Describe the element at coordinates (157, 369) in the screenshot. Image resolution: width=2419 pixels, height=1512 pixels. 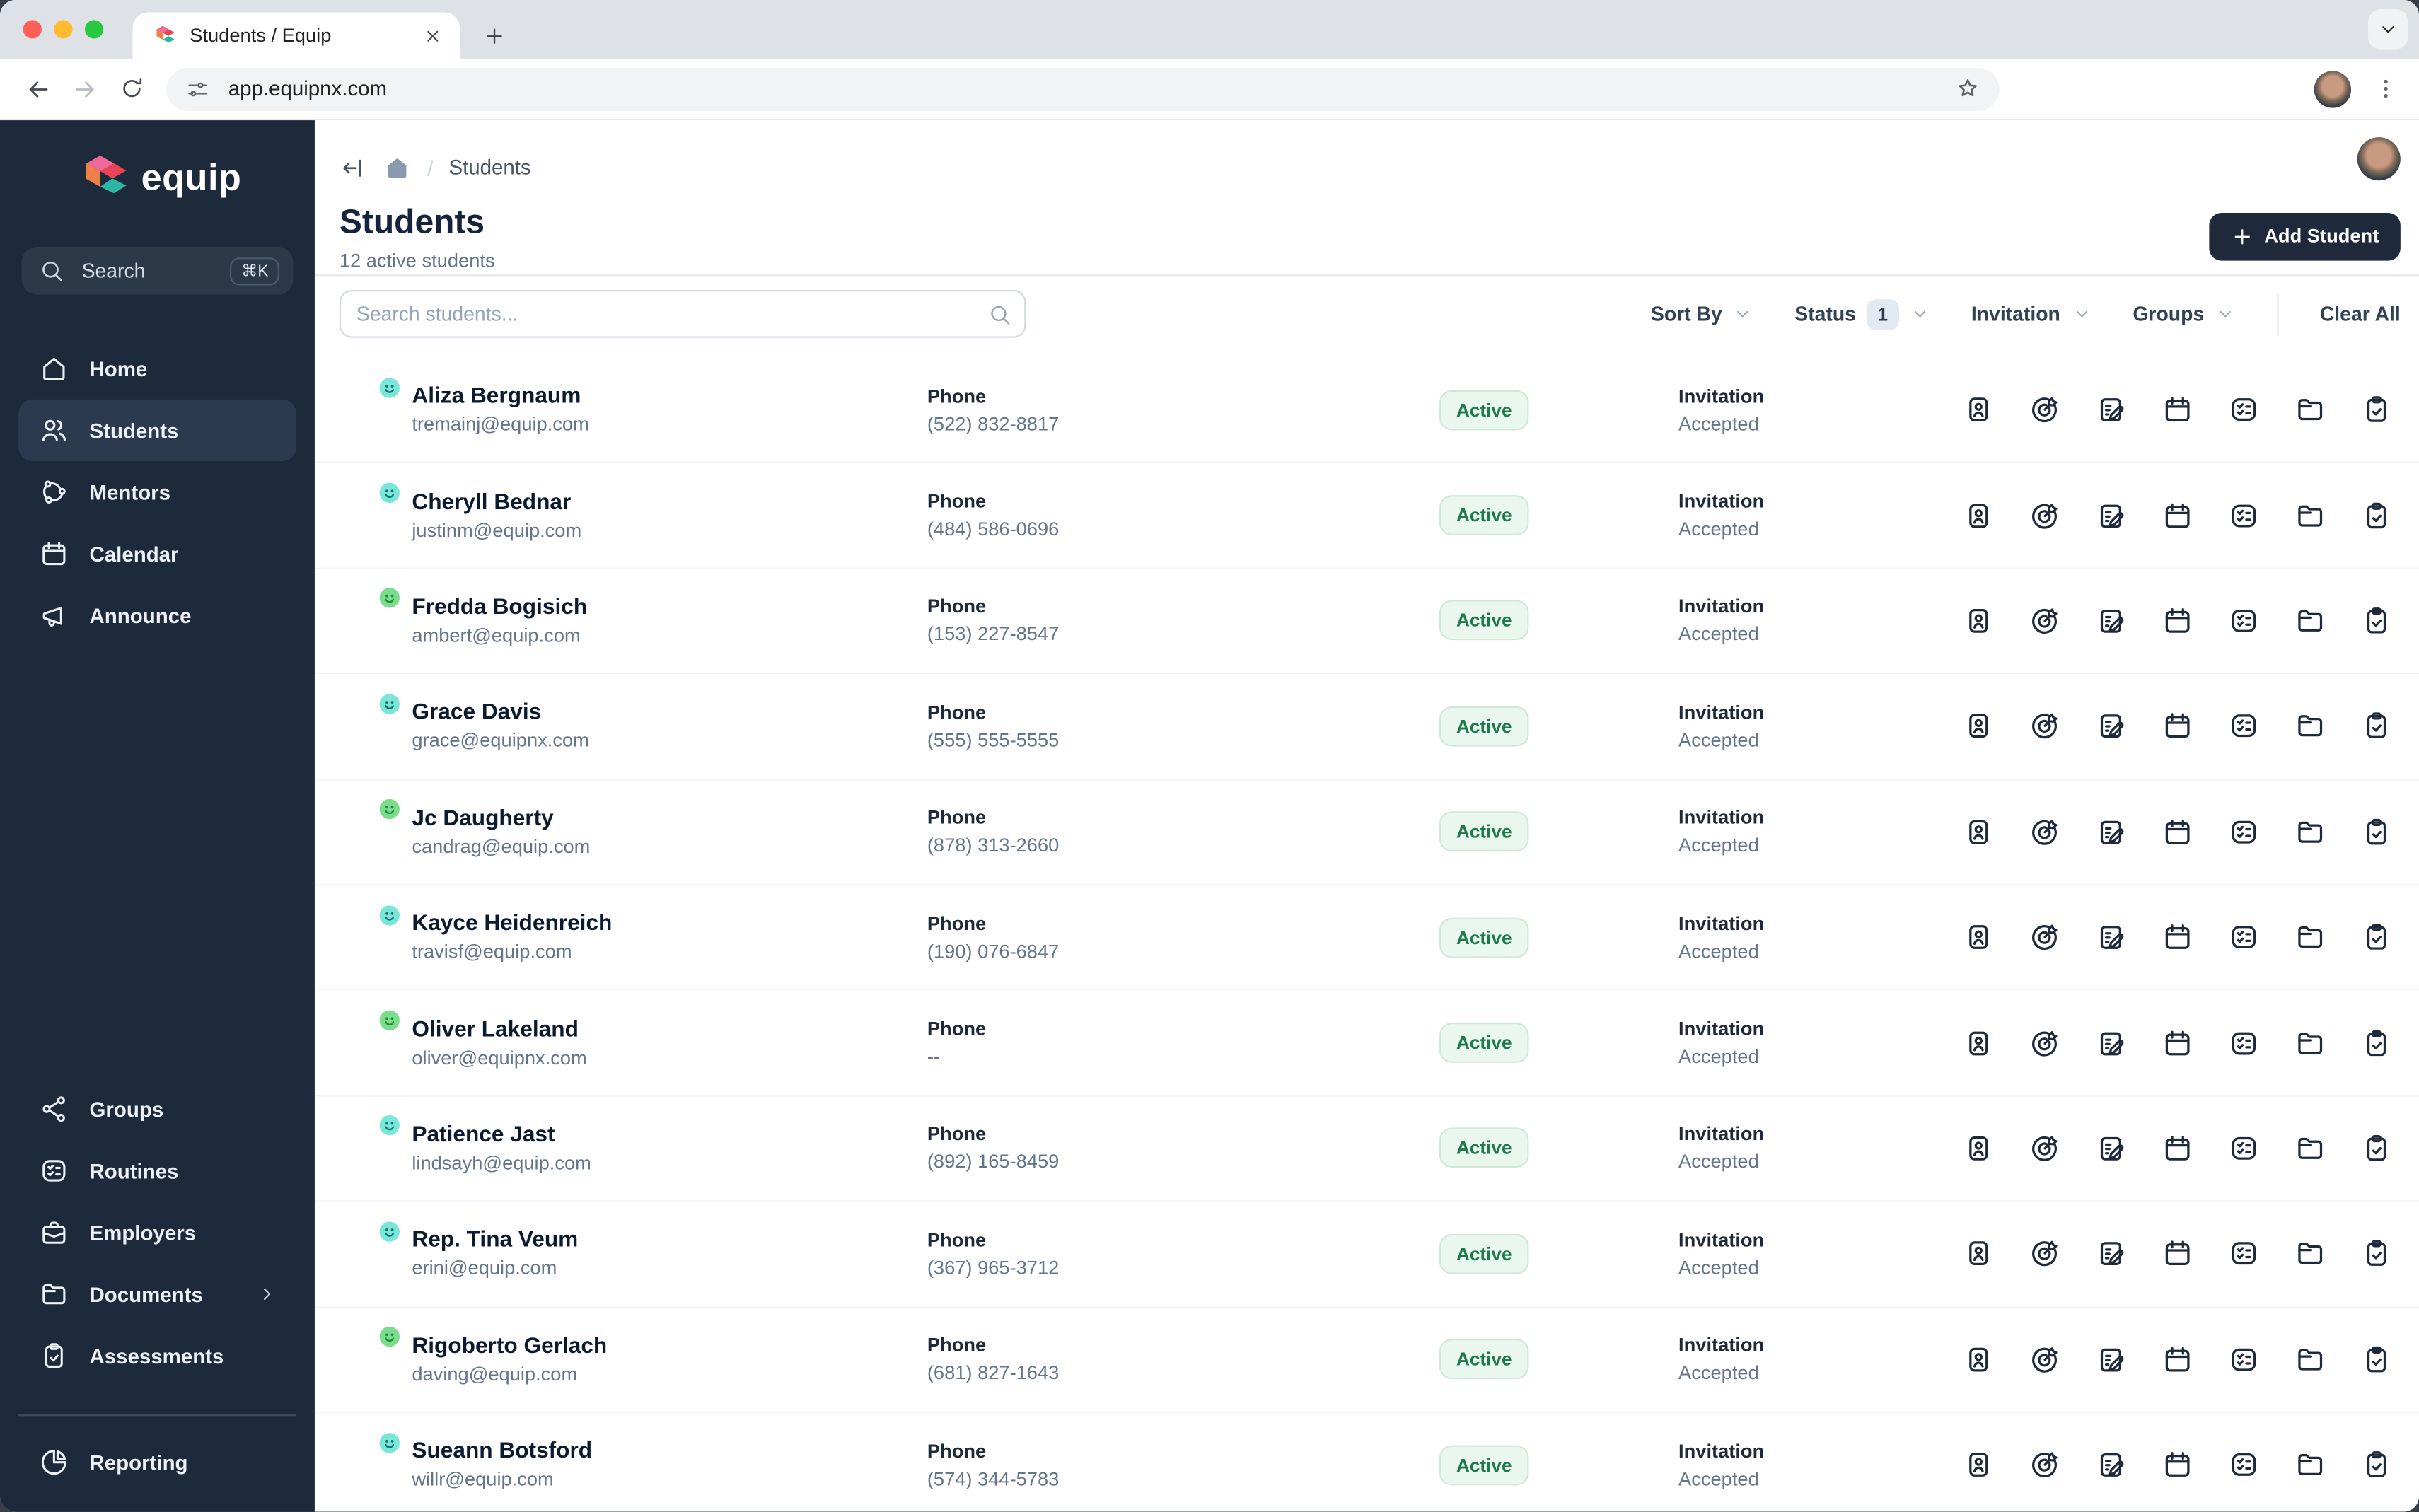
I see `sidebar-item-home: Home` at that location.